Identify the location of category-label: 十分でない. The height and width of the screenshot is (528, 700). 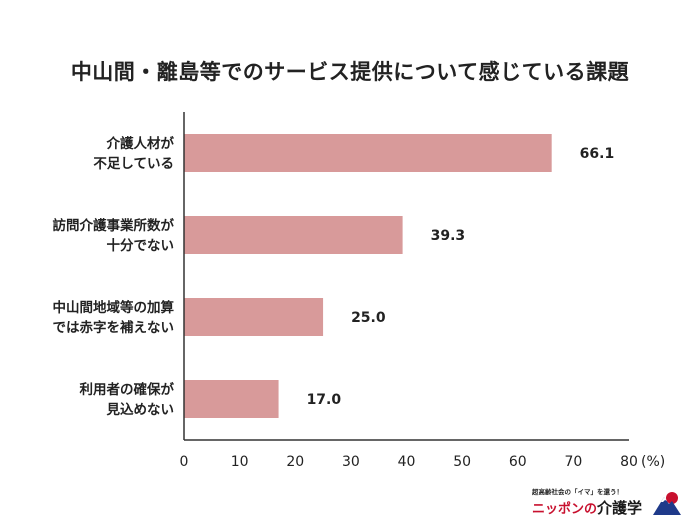
(141, 245).